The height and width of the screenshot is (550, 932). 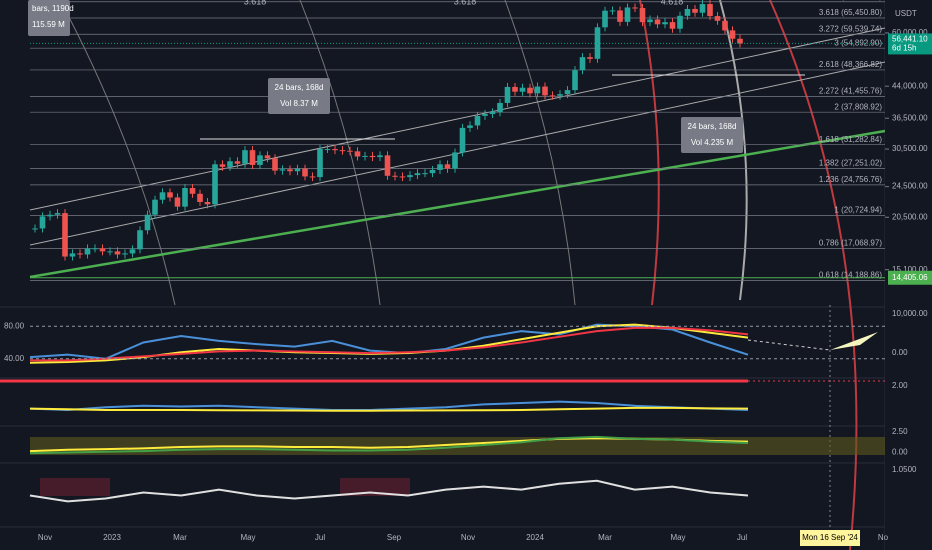 I want to click on arrow, so click(x=854, y=341).